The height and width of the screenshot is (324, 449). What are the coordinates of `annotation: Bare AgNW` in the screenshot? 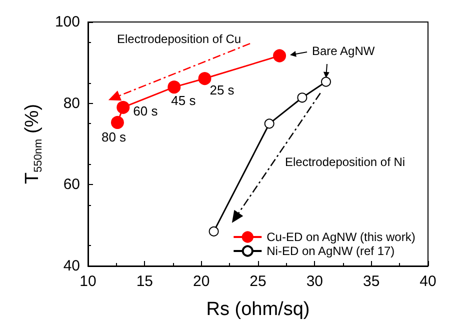 It's located at (344, 51).